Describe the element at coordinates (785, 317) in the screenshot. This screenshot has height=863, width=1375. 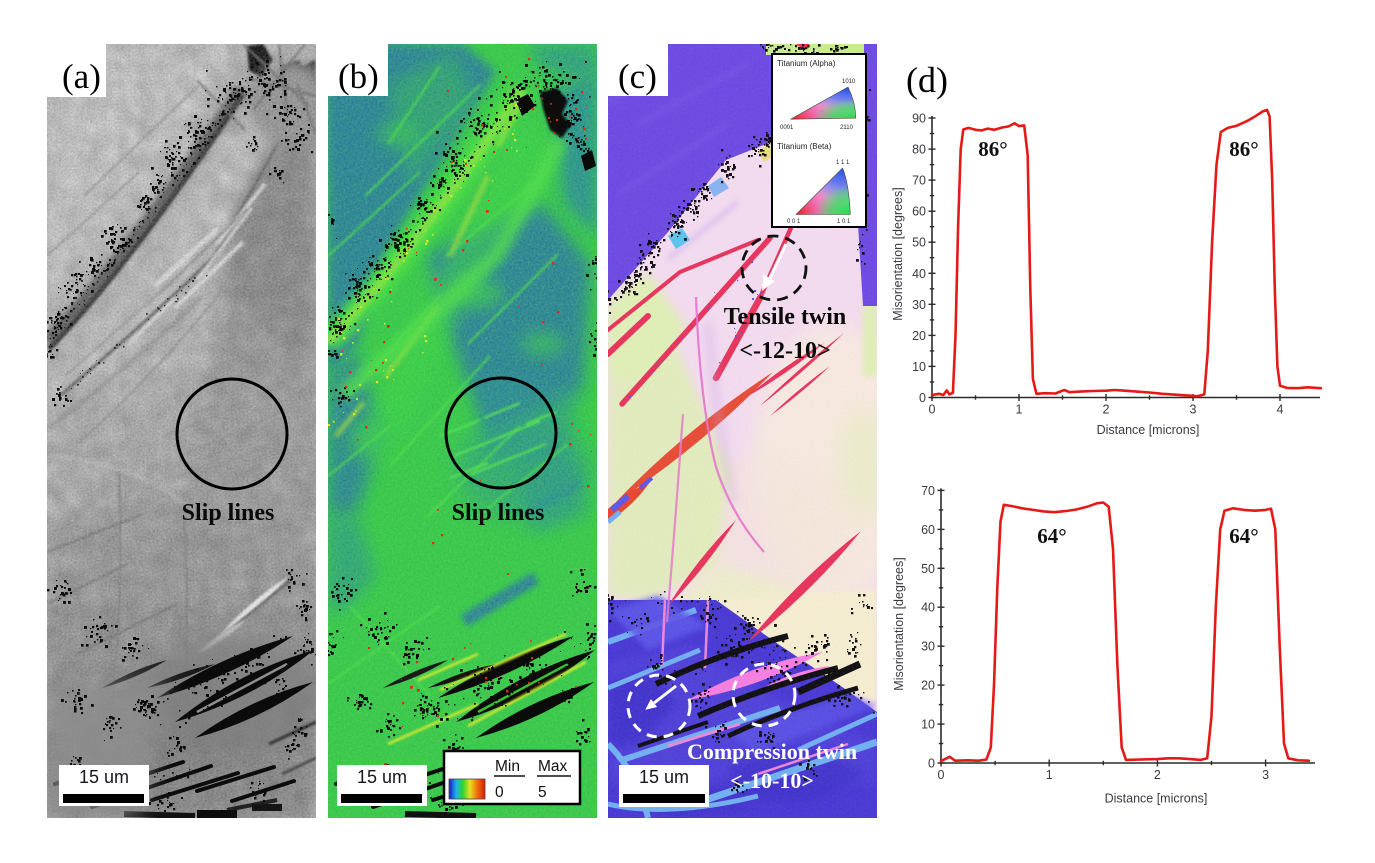
I see `svg-text: Tensile twin` at that location.